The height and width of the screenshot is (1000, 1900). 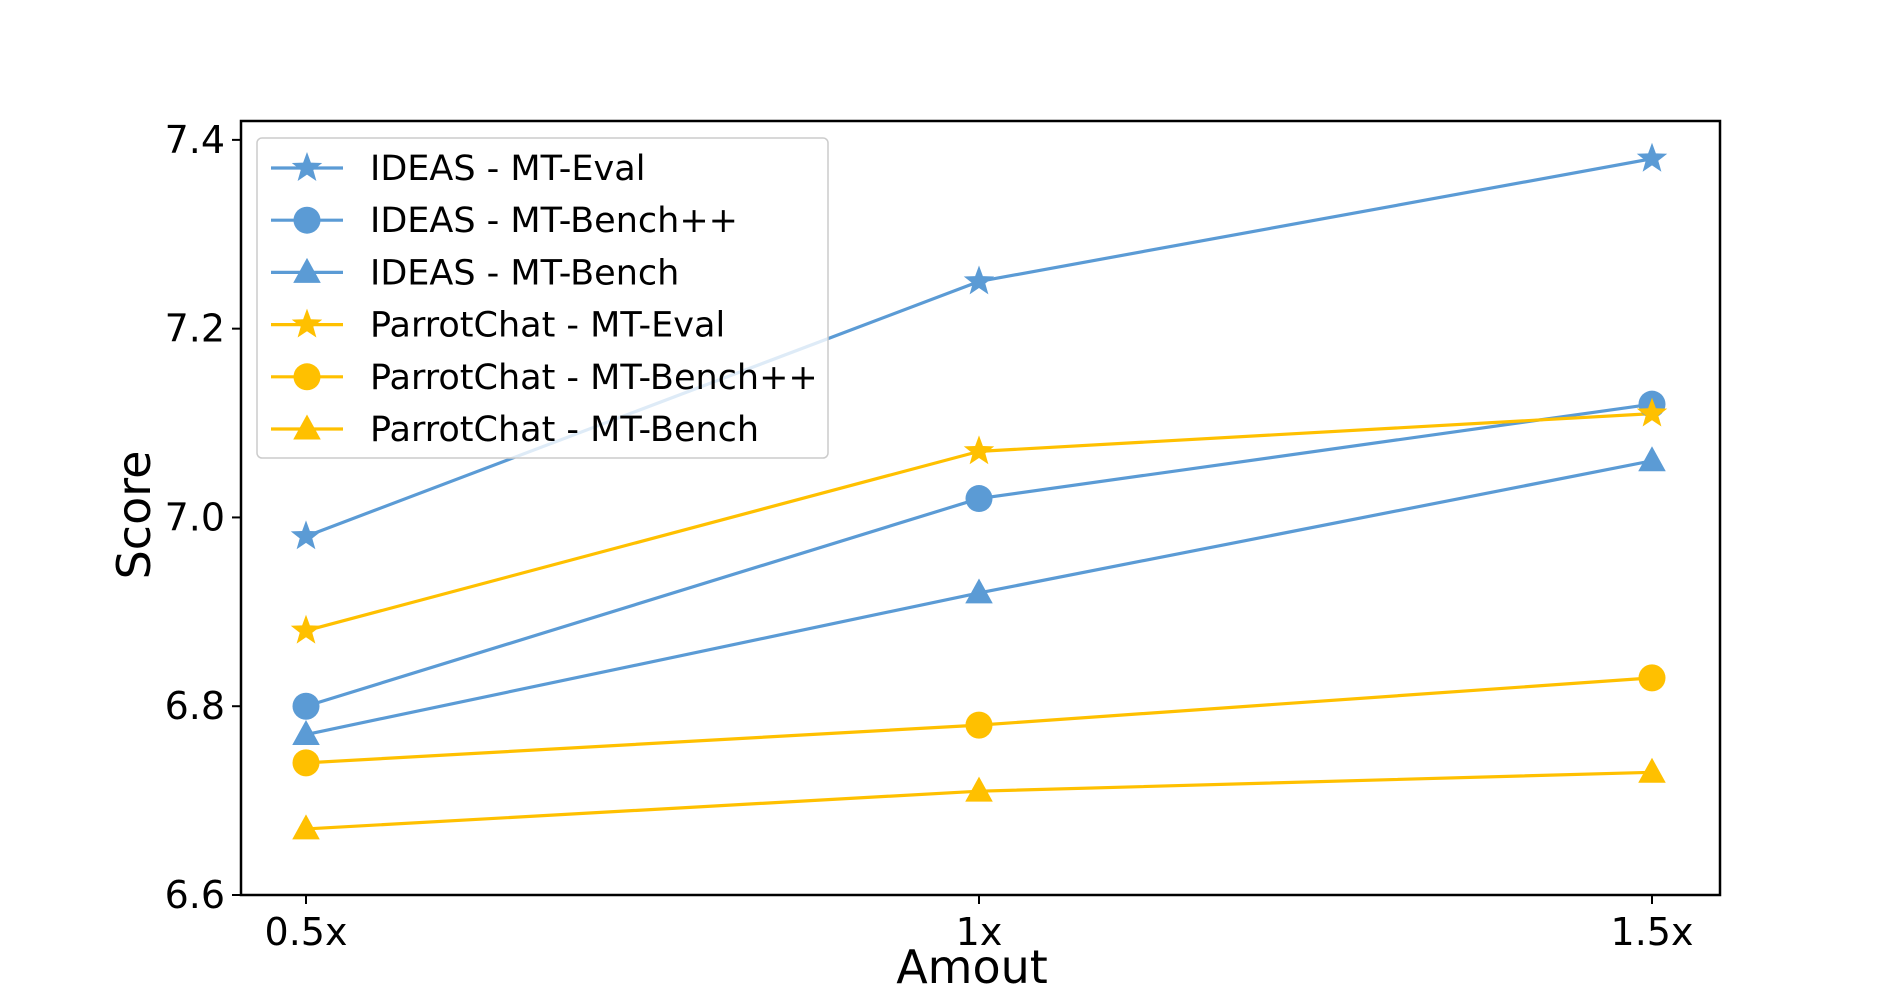 What do you see at coordinates (547, 326) in the screenshot?
I see `legend-label: ParrotChat - MT-Eval` at bounding box center [547, 326].